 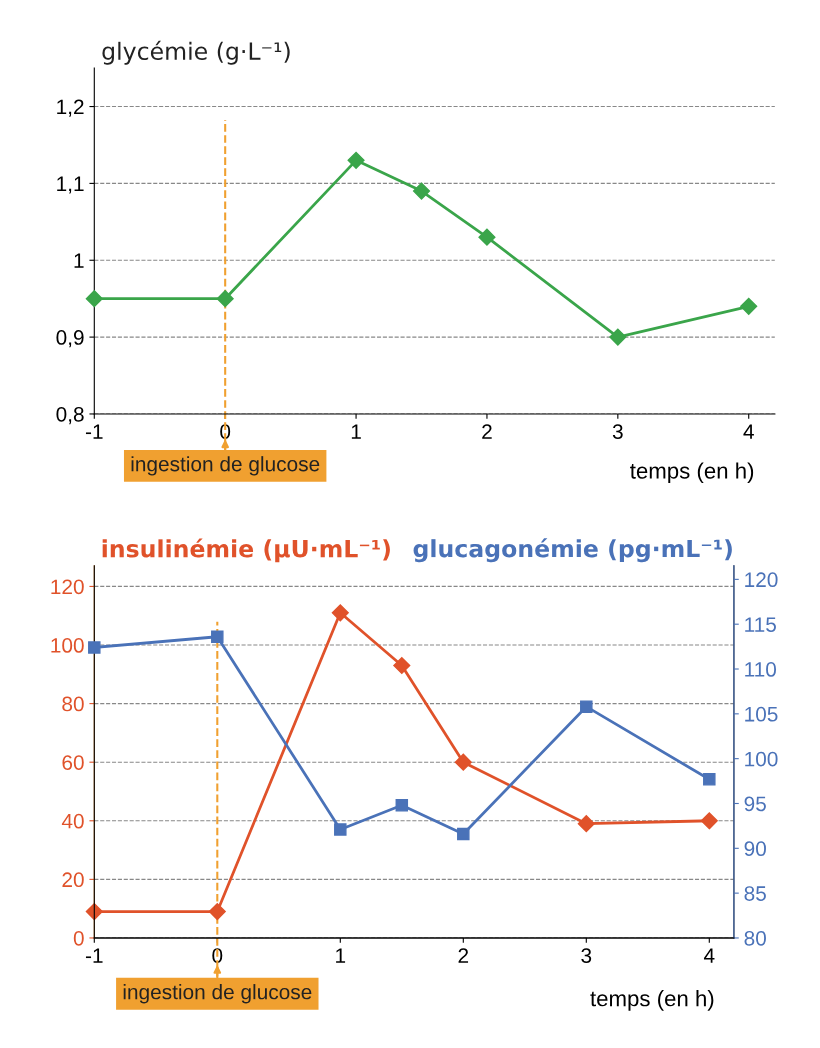 What do you see at coordinates (760, 624) in the screenshot?
I see `y2-tick-label: 115` at bounding box center [760, 624].